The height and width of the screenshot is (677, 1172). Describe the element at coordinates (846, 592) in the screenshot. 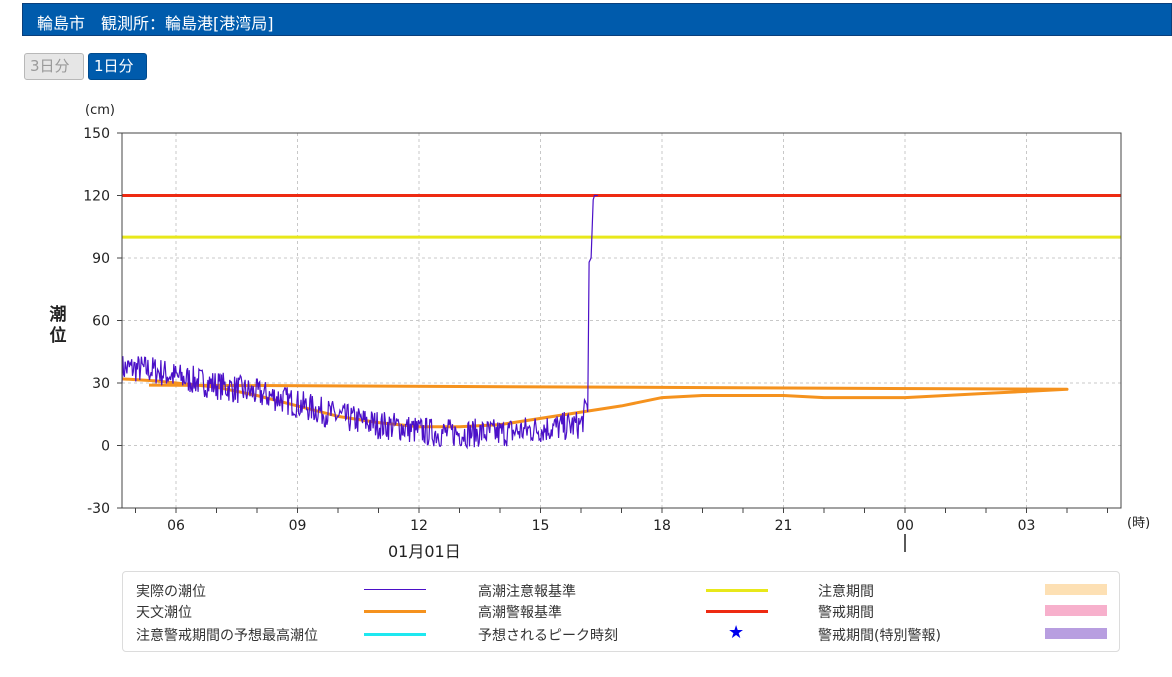

I see `legend-label: 注意期間` at that location.